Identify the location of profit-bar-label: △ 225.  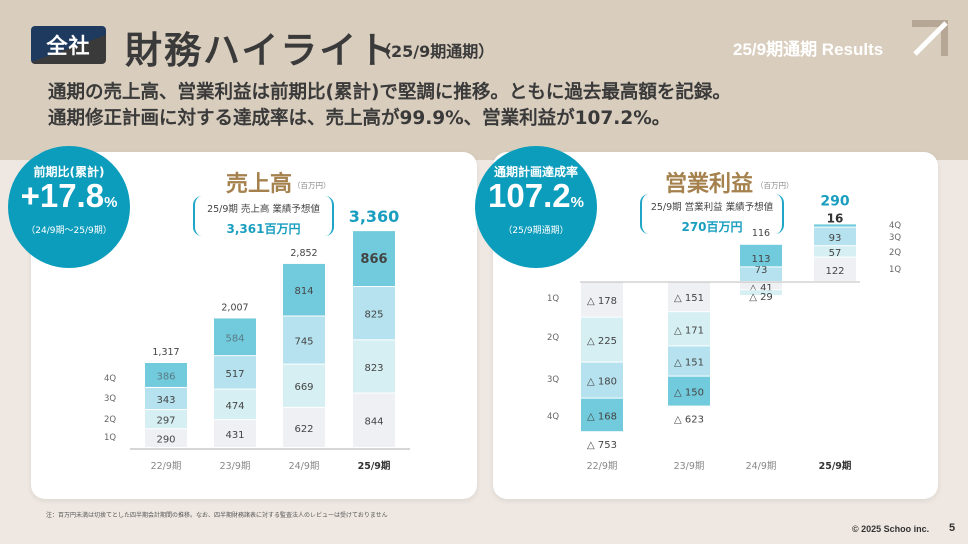
(602, 341).